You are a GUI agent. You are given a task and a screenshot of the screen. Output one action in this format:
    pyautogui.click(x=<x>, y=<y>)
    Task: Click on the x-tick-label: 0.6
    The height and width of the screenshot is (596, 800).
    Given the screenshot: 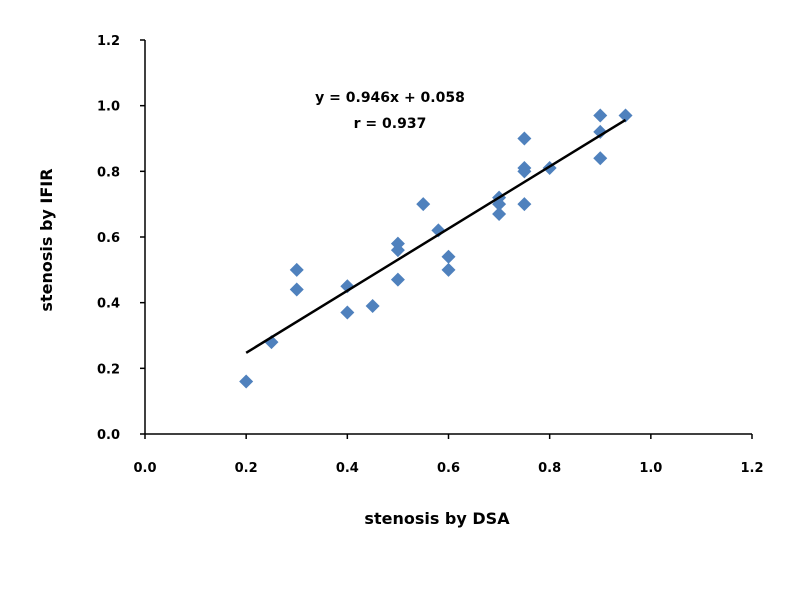 What is the action you would take?
    pyautogui.click(x=448, y=468)
    